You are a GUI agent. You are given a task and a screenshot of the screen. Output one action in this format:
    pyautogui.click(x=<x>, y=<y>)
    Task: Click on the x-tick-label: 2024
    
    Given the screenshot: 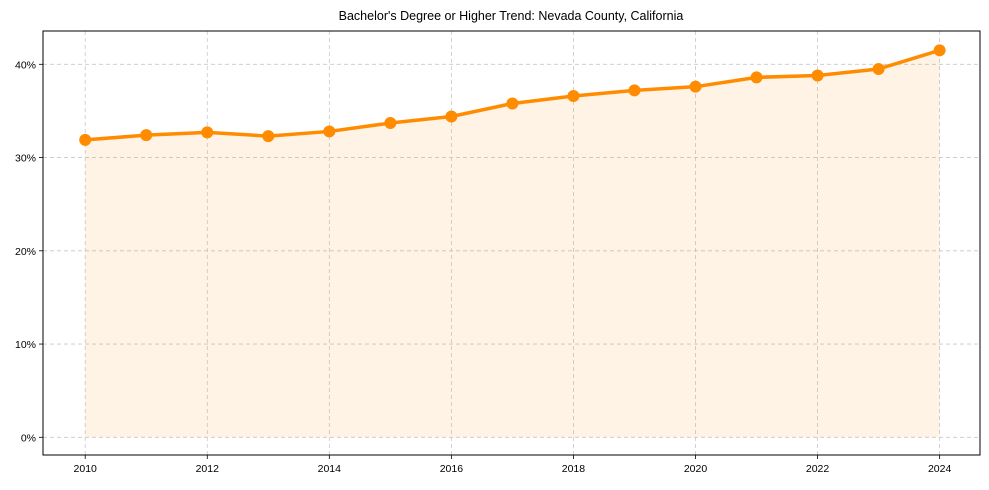 What is the action you would take?
    pyautogui.click(x=940, y=469)
    